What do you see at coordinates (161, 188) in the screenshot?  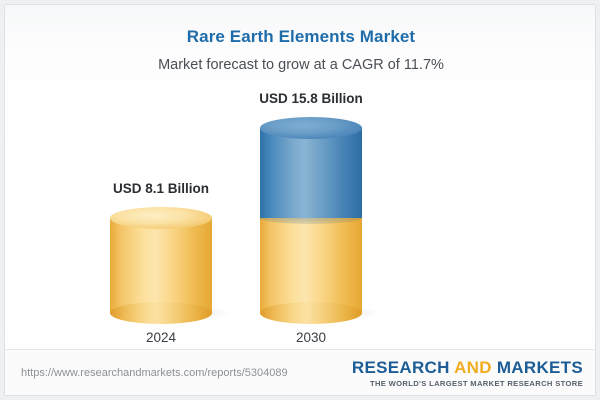 I see `value-label-2024: USD 8.1 Billion` at bounding box center [161, 188].